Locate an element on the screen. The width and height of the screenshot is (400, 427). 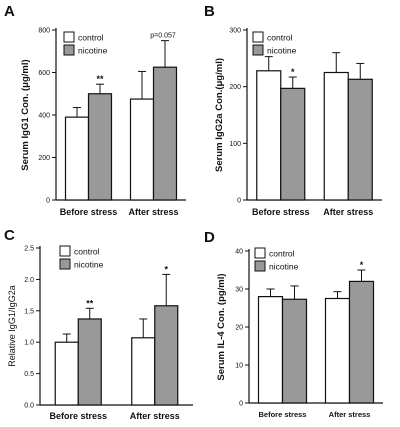
y-tick-label: 800 is located at coordinates (44, 31).